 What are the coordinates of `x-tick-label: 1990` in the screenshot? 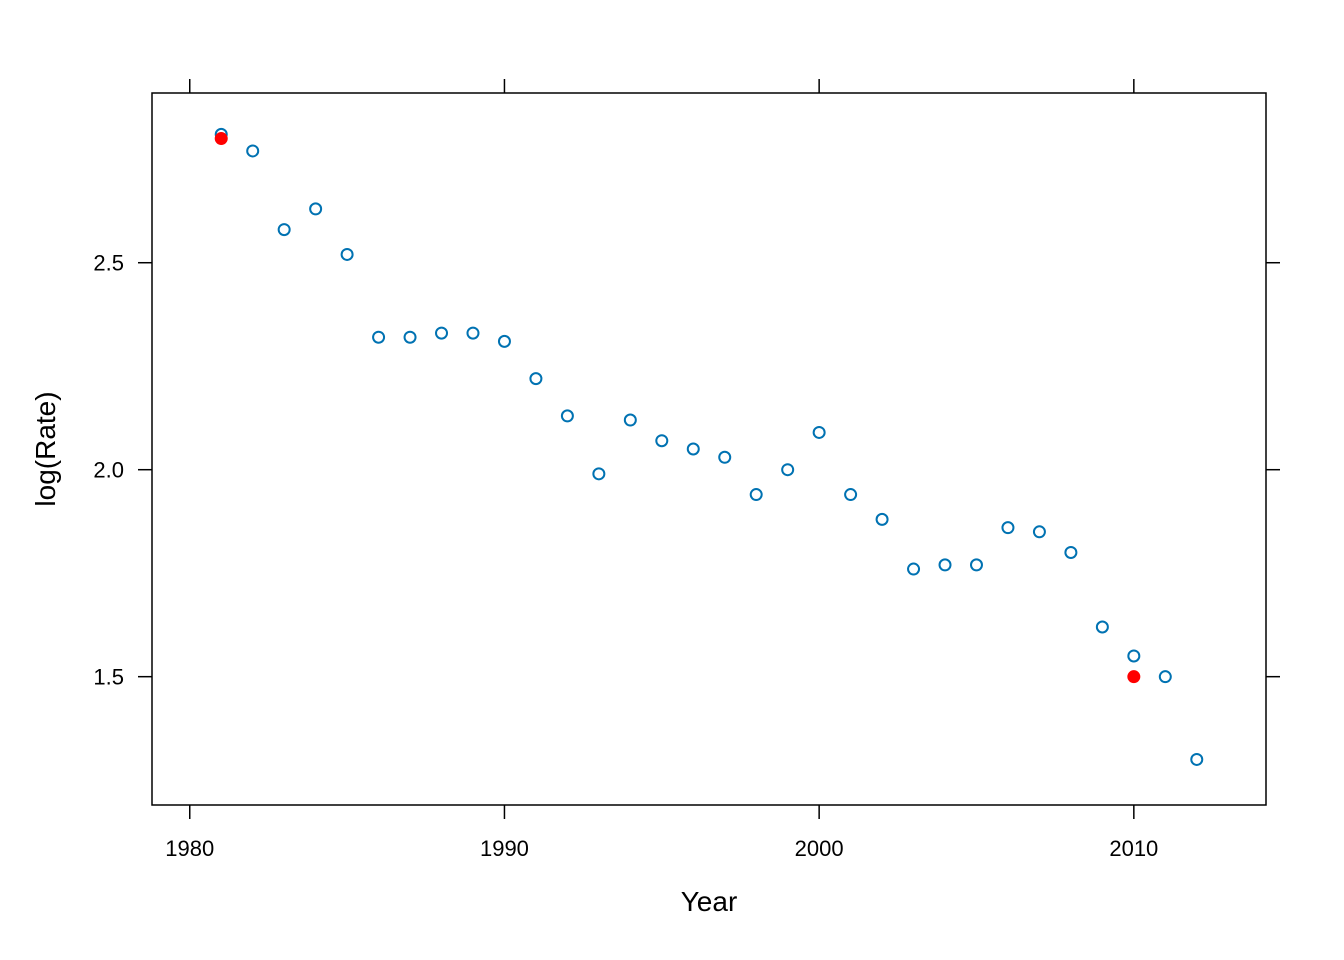 It's located at (504, 848).